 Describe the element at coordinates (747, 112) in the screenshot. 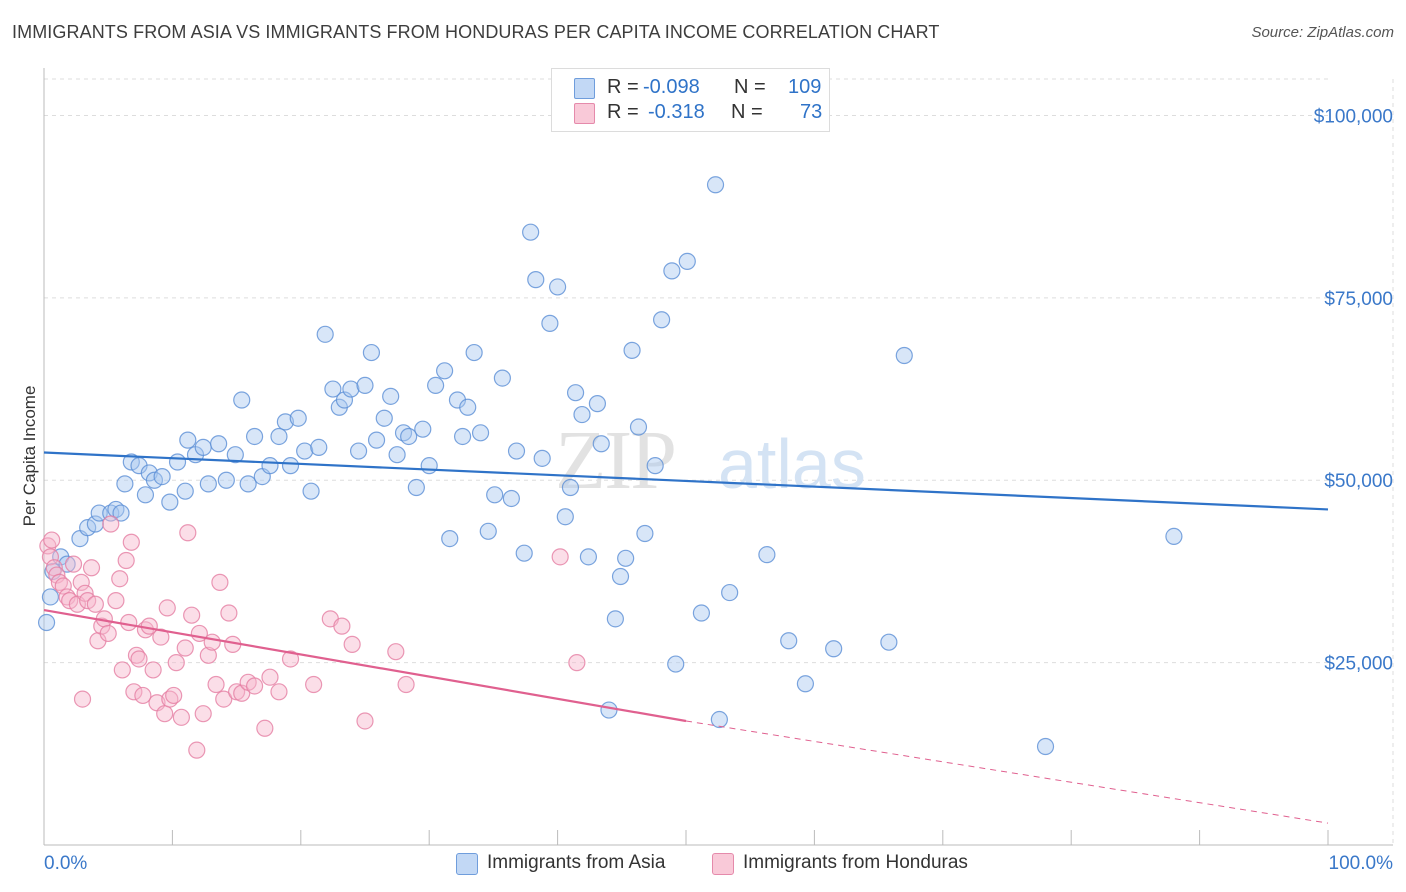

I see `legend-n-label-honduras: N =` at that location.